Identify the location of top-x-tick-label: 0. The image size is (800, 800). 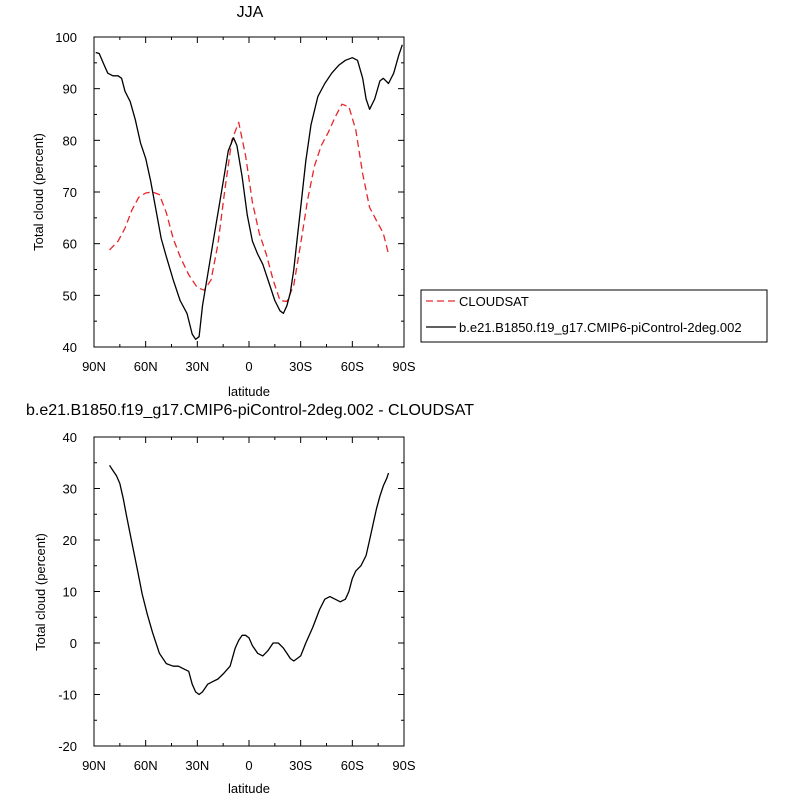
(248, 366).